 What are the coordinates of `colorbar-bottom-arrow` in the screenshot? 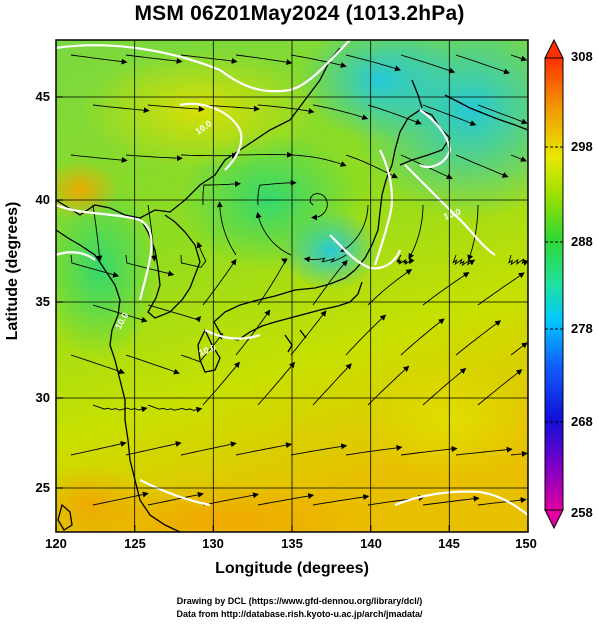 It's located at (554, 519).